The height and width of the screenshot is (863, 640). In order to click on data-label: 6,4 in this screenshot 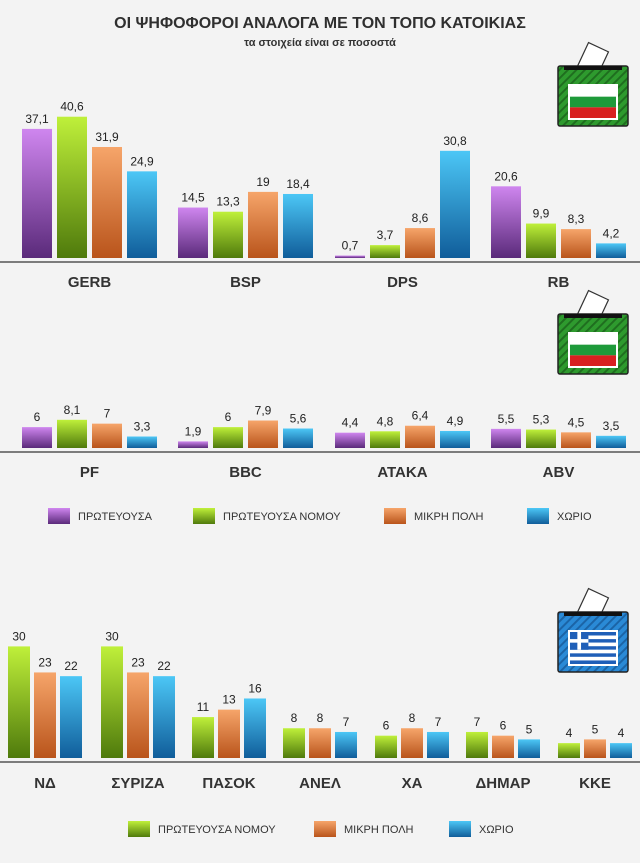, I will do `click(420, 416)`.